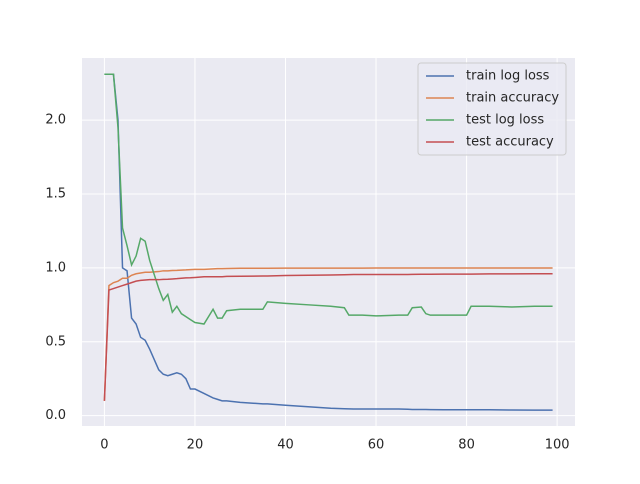  I want to click on x-tick-label: 100, so click(557, 445).